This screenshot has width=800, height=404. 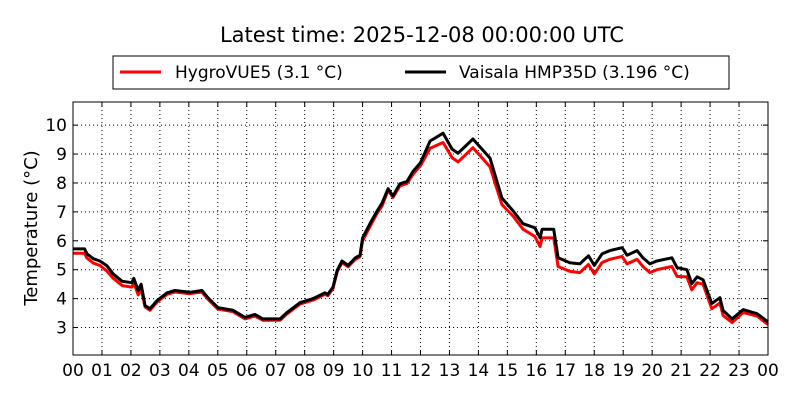 What do you see at coordinates (247, 371) in the screenshot?
I see `x-tick-label: 06` at bounding box center [247, 371].